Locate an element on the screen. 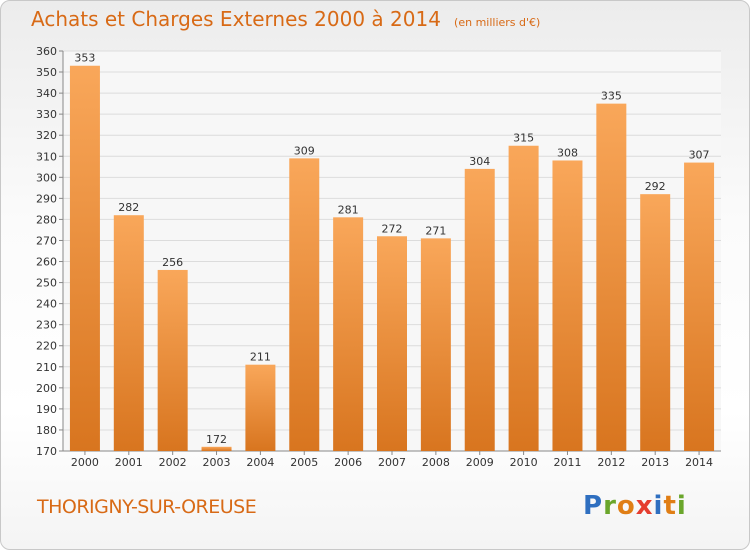  x-tick-label-2006: 2006 is located at coordinates (348, 462).